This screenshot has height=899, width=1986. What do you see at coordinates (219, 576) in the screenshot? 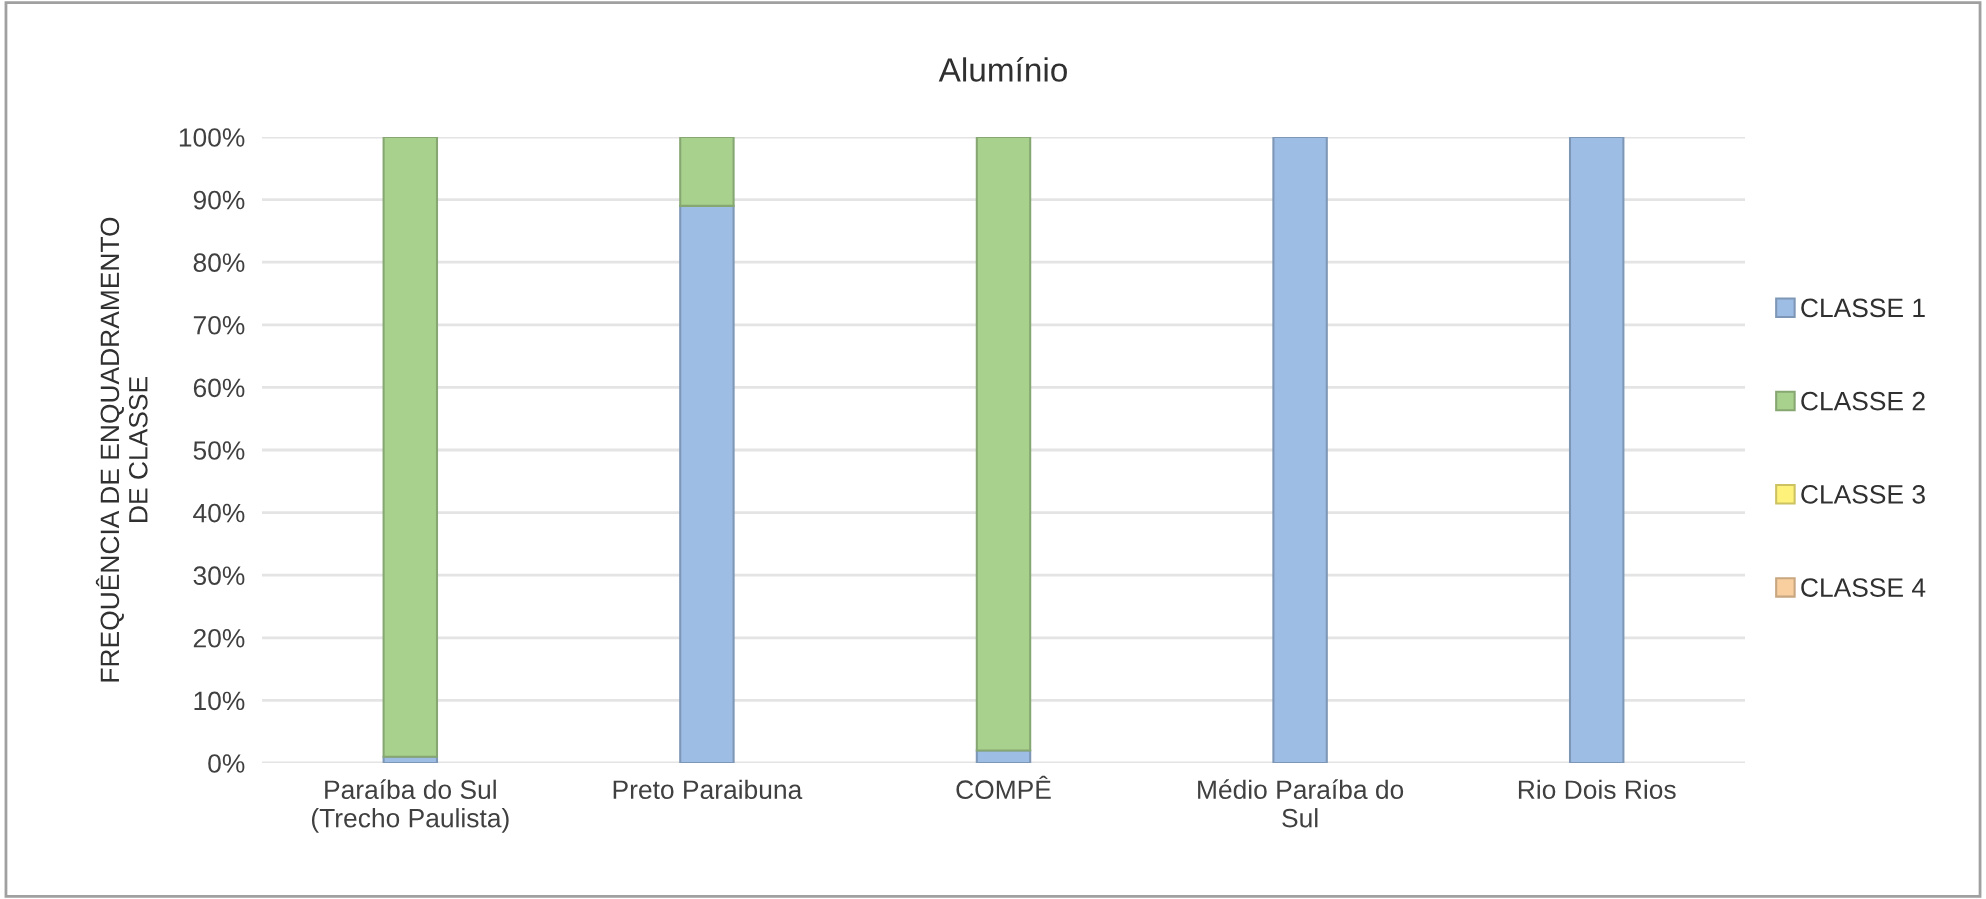
I see `y-tick-label: 30%` at bounding box center [219, 576].